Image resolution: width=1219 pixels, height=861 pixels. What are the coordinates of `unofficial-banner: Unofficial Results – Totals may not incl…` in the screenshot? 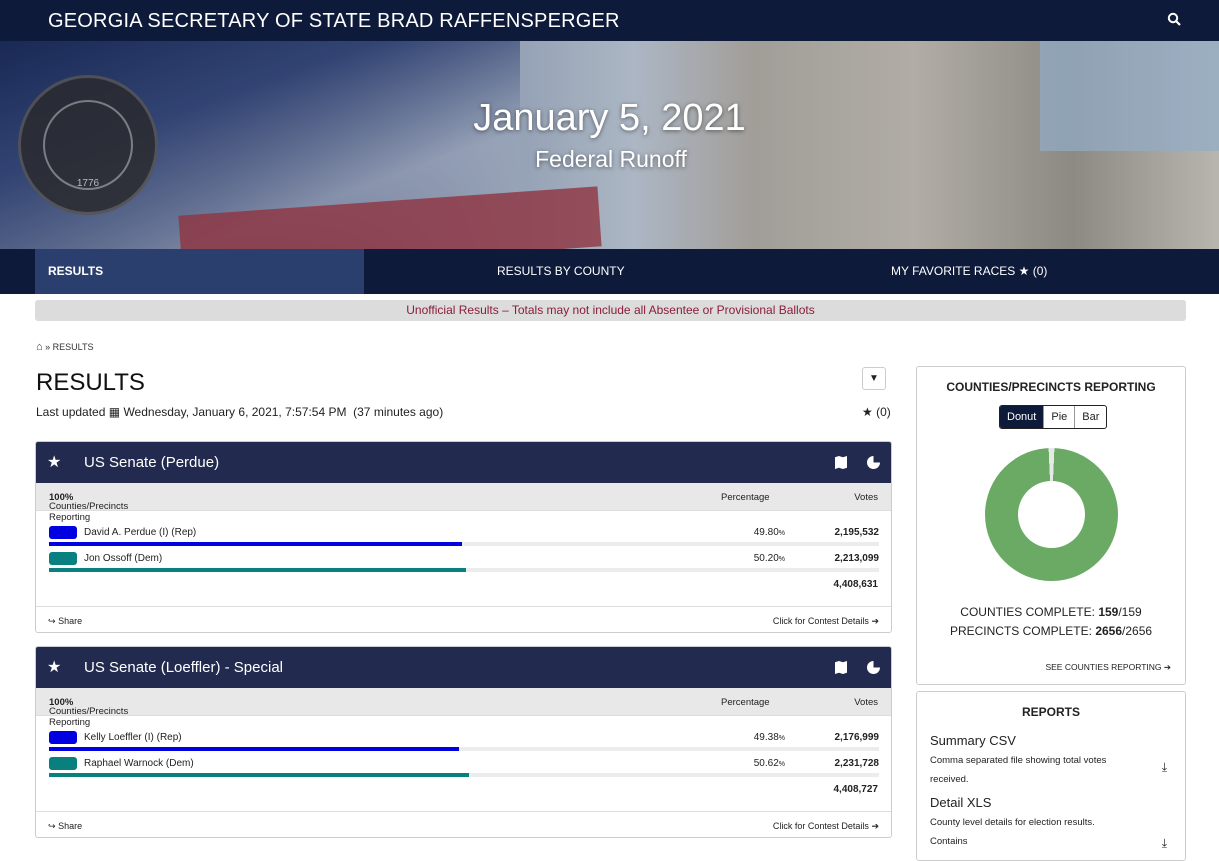 It's located at (610, 310).